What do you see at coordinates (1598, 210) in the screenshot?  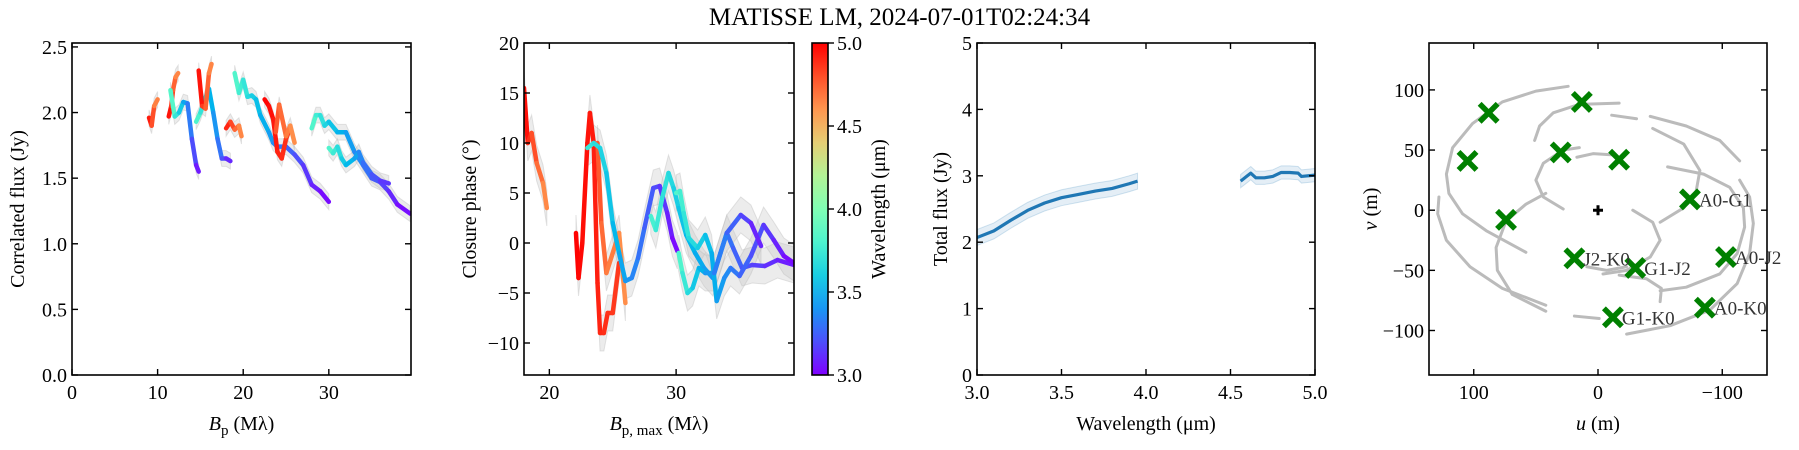 I see `center-plus-marker` at bounding box center [1598, 210].